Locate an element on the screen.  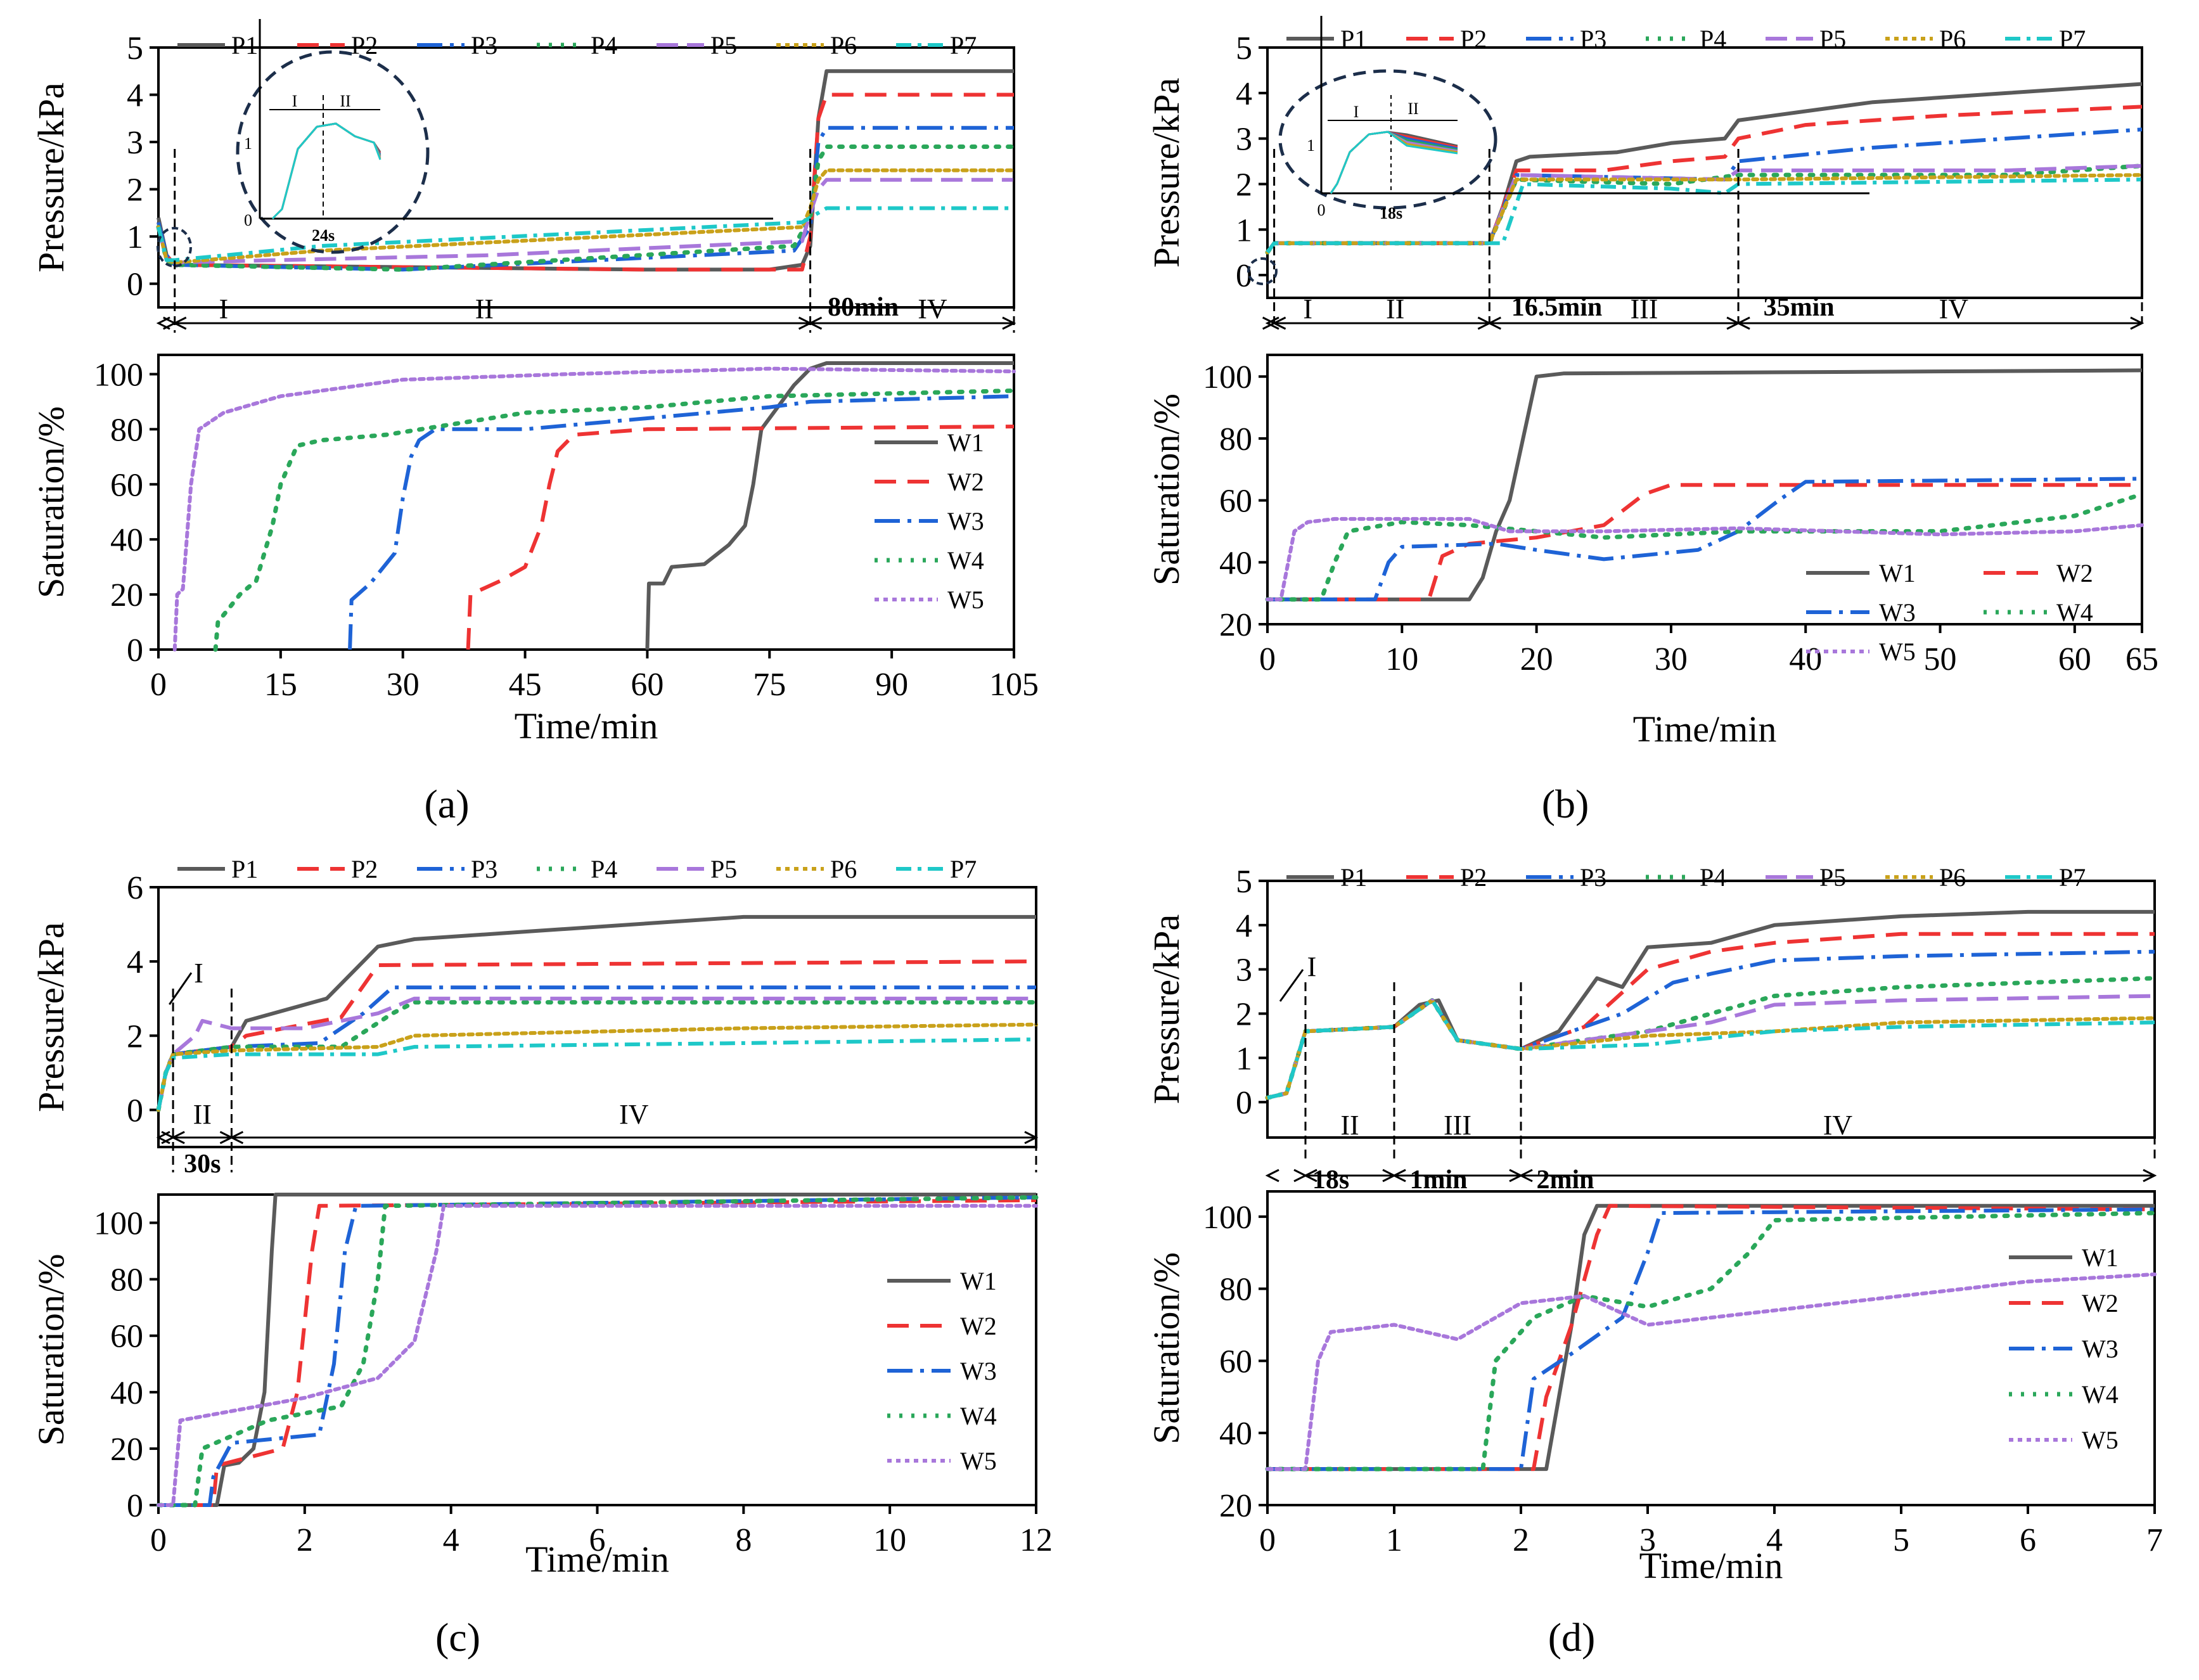
panel-b-stage-label: IV is located at coordinates (1954, 308).